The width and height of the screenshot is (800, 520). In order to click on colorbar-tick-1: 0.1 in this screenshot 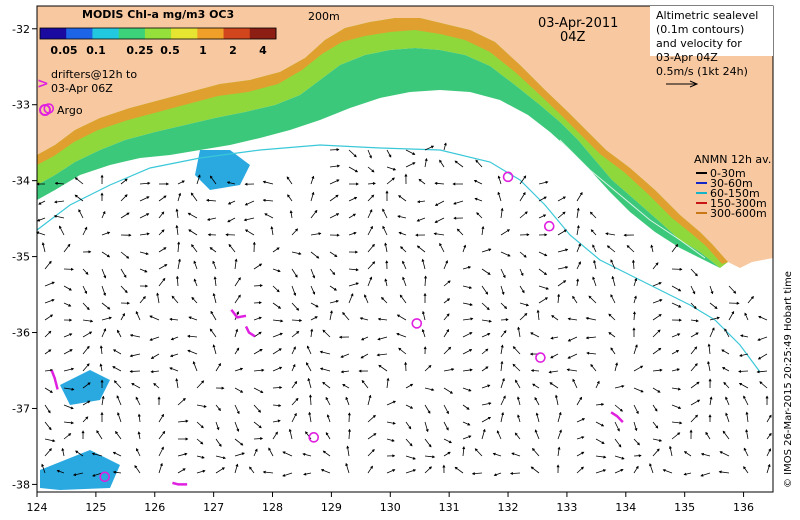, I will do `click(96, 50)`.